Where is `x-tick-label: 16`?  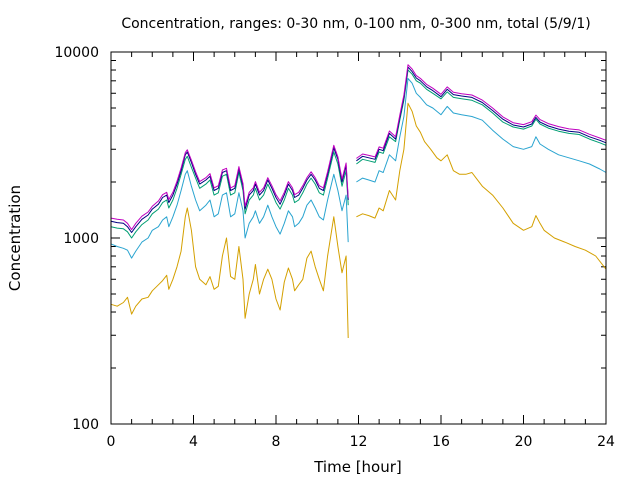 x-tick-label: 16 is located at coordinates (441, 442).